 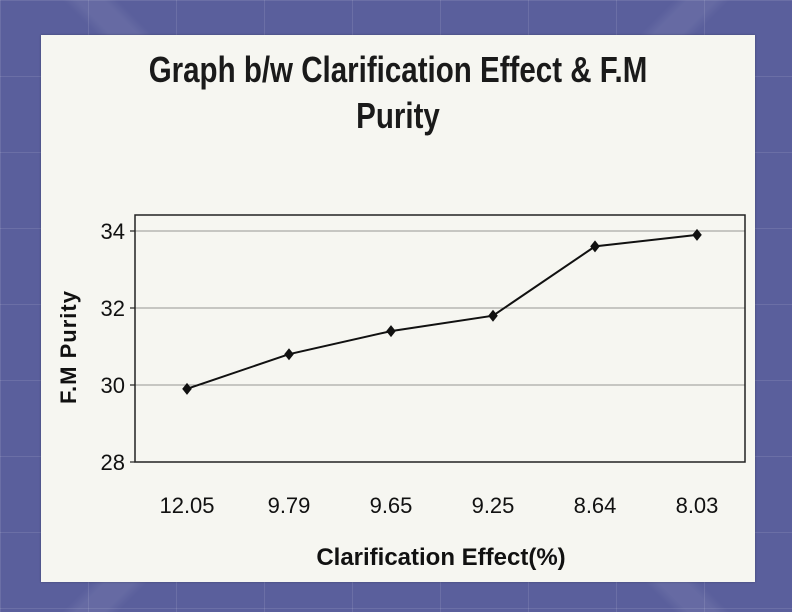 What do you see at coordinates (113, 231) in the screenshot?
I see `y-tick-label: 34` at bounding box center [113, 231].